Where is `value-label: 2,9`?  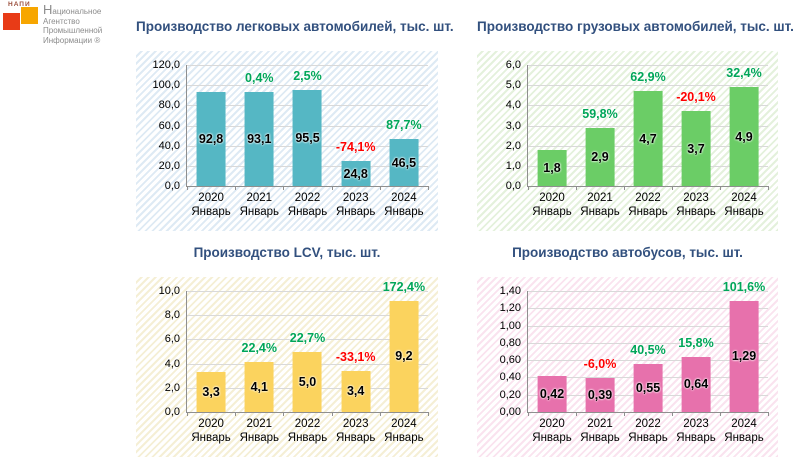 value-label: 2,9 is located at coordinates (600, 156).